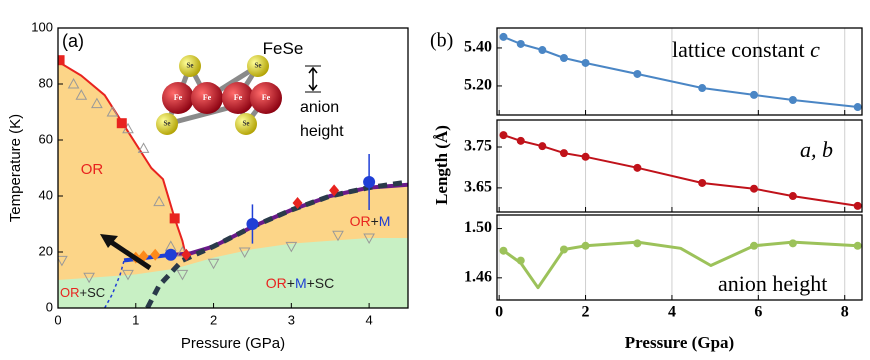 Image resolution: width=870 pixels, height=360 pixels. What do you see at coordinates (478, 187) in the screenshot?
I see `y-tick-label: 3.65` at bounding box center [478, 187].